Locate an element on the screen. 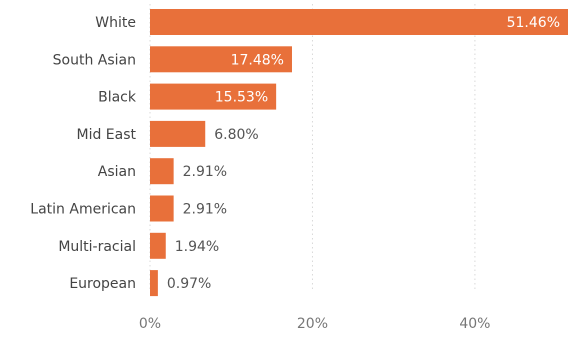 The width and height of the screenshot is (573, 340). x-tick-label: 20% is located at coordinates (312, 324).